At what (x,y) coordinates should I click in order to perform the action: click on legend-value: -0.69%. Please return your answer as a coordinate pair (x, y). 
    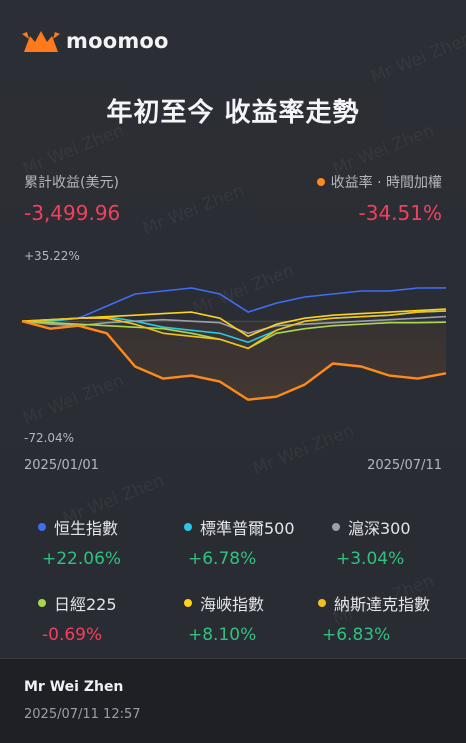
    Looking at the image, I should click on (72, 635).